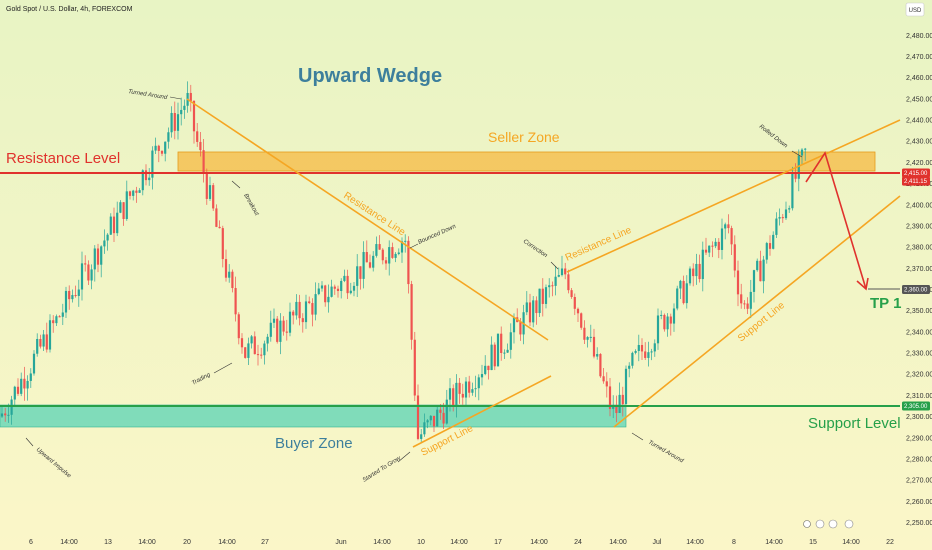 Image resolution: width=932 pixels, height=550 pixels. What do you see at coordinates (862, 284) in the screenshot?
I see `projection-arrowhead` at bounding box center [862, 284].